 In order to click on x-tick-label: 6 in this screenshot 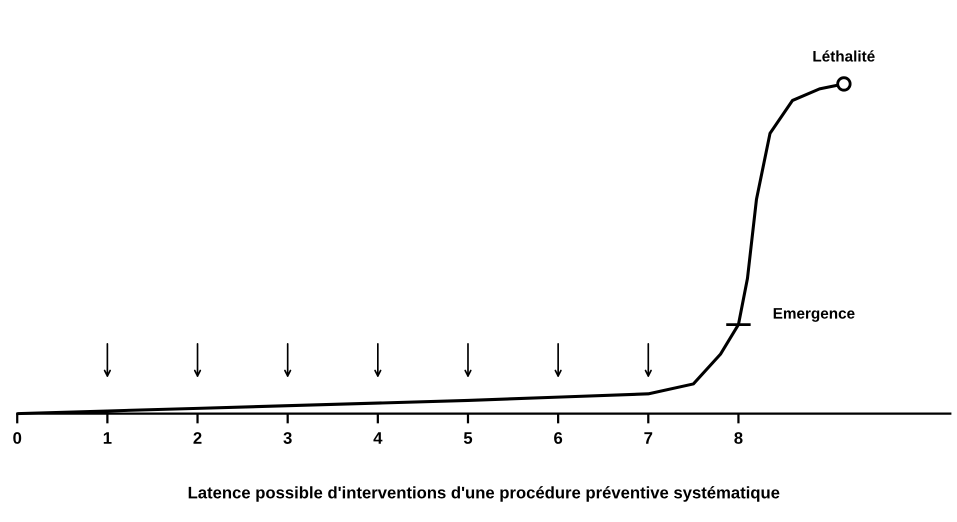, I will do `click(558, 438)`.